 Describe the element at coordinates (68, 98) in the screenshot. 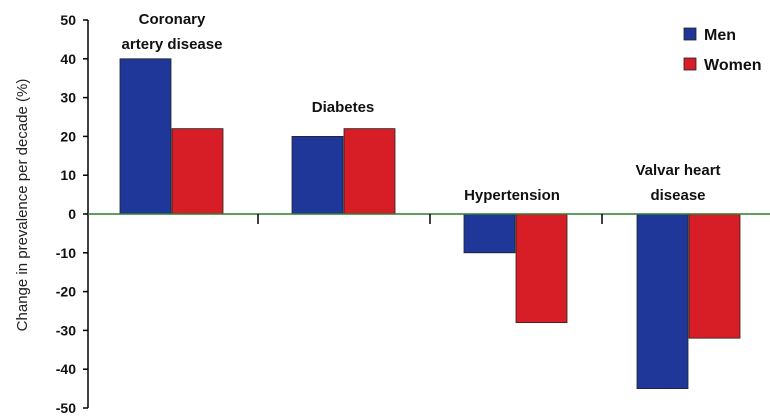

I see `y-tick-label: 30` at that location.